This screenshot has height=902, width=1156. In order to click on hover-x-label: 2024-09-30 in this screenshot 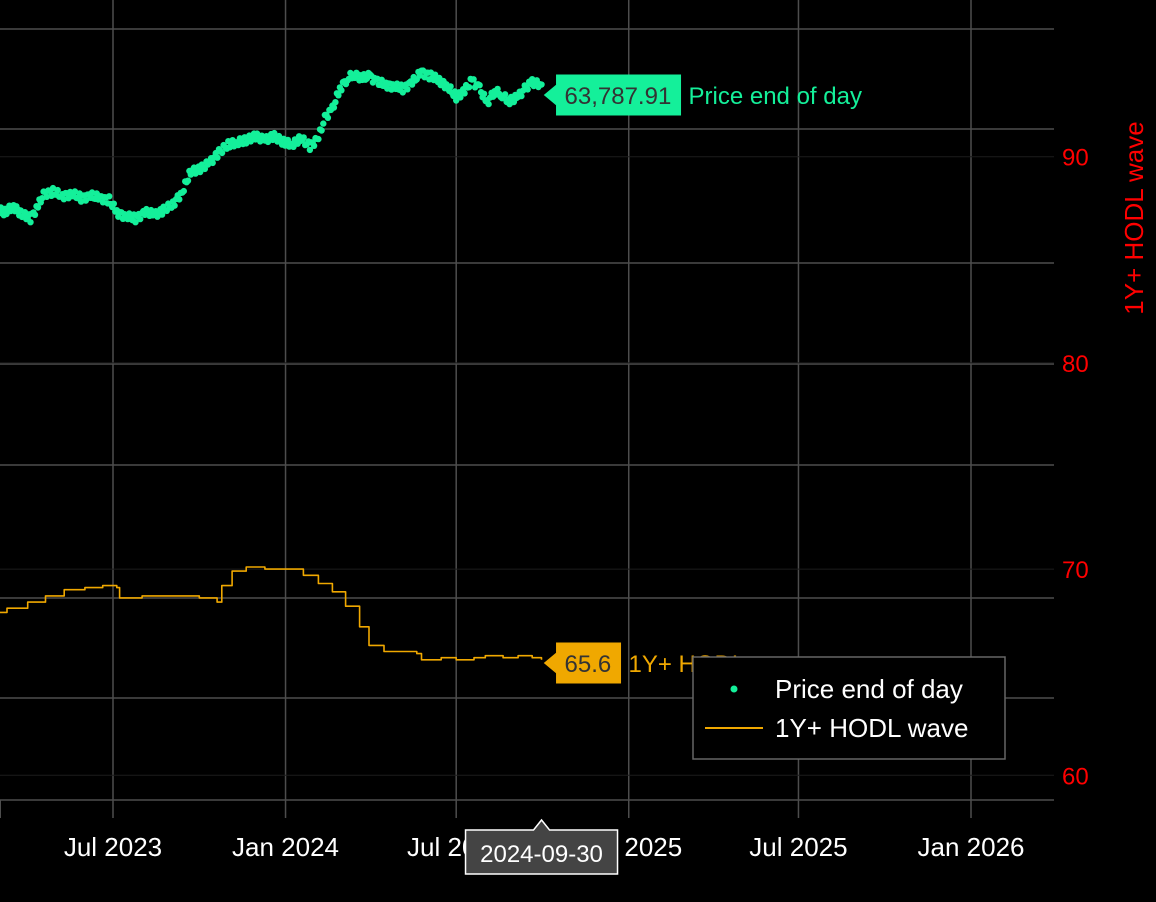, I will do `click(541, 846)`.